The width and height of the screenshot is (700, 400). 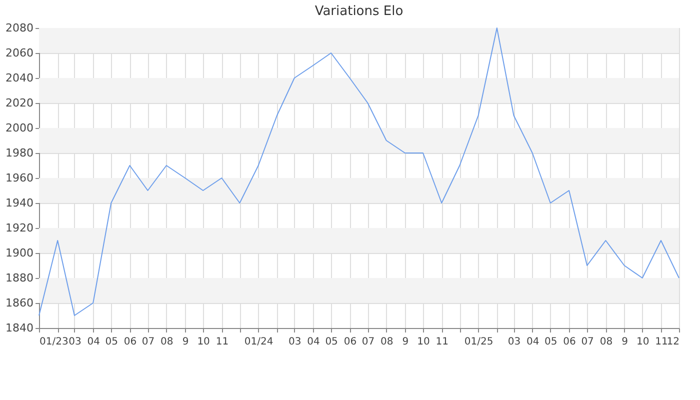 I want to click on y-tick-label: 2080, so click(x=20, y=28).